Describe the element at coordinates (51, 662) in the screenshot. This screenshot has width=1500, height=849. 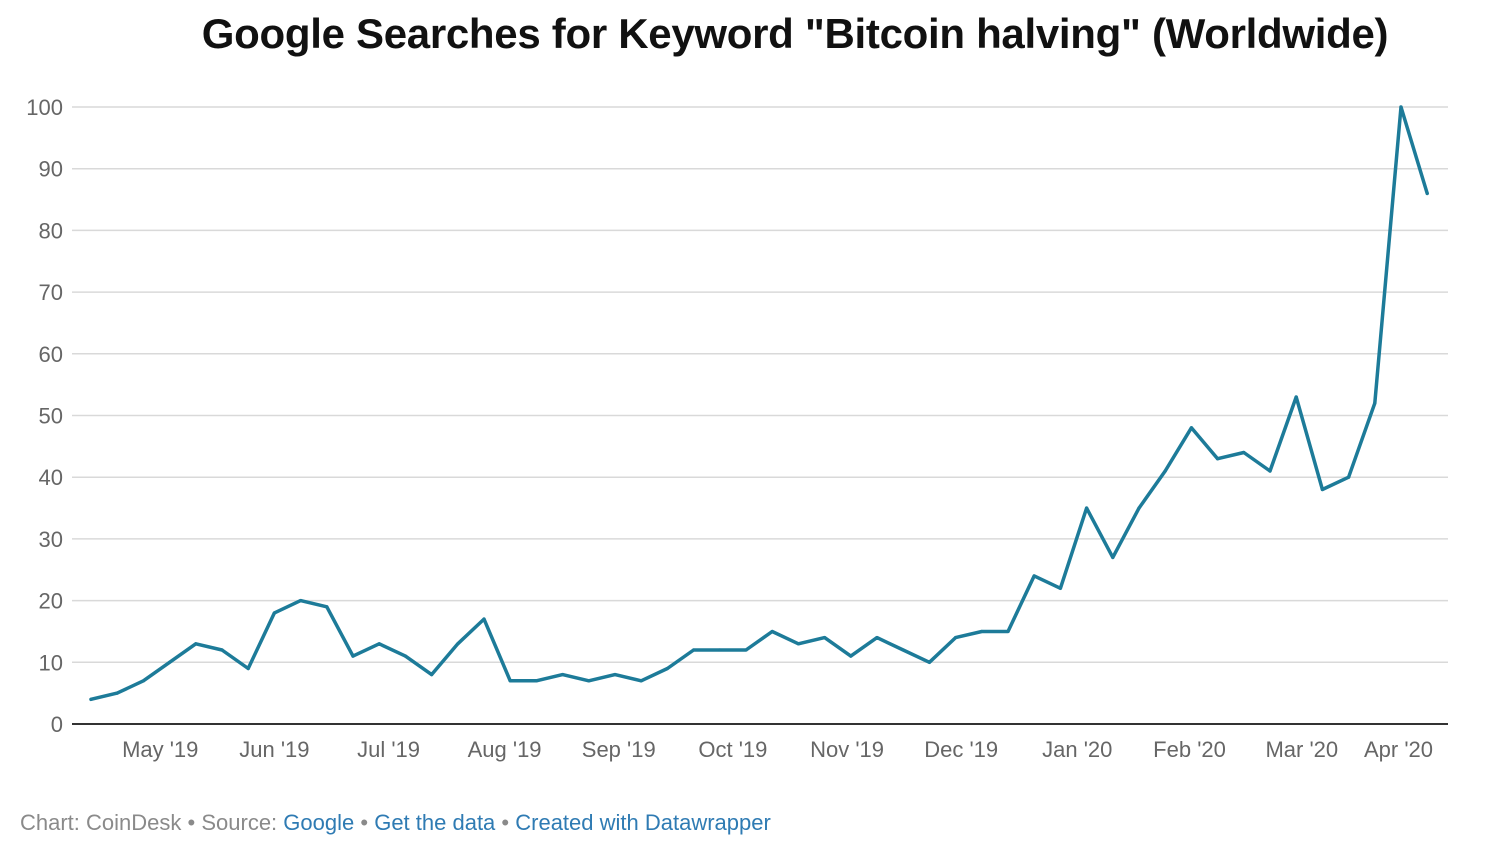
I see `y-tick-label: 10` at that location.